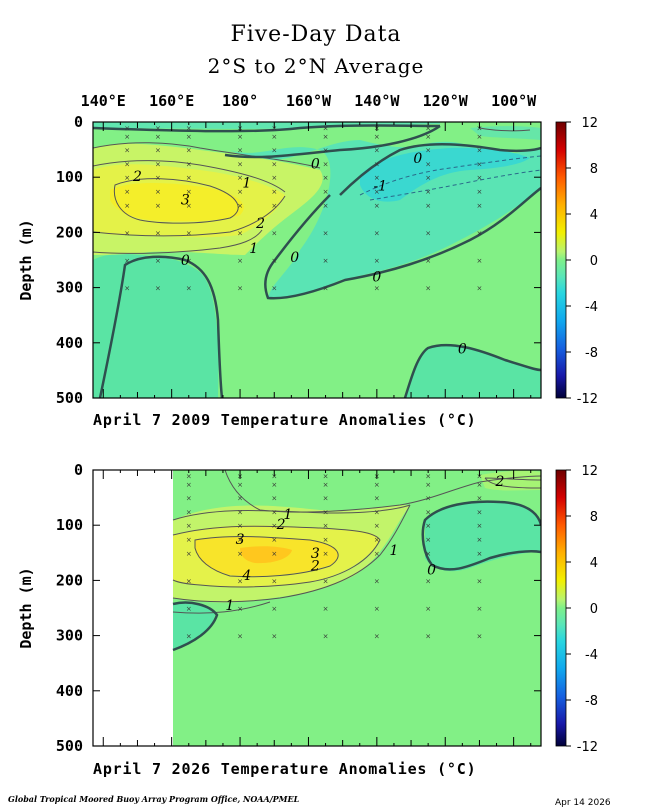 This screenshot has height=811, width=649. Describe the element at coordinates (171, 101) in the screenshot. I see `top-x-tick-label: 160°E` at that location.